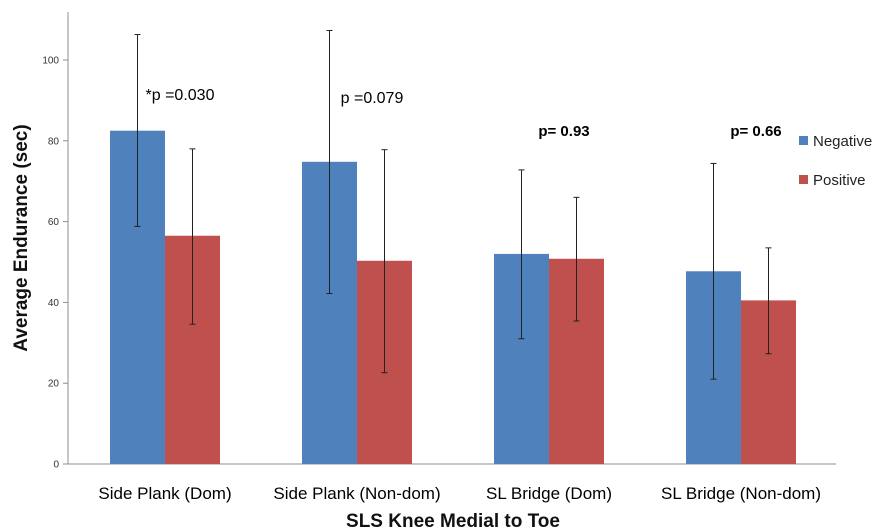 The image size is (877, 531). I want to click on p-value-label: p =0.079, so click(372, 98).